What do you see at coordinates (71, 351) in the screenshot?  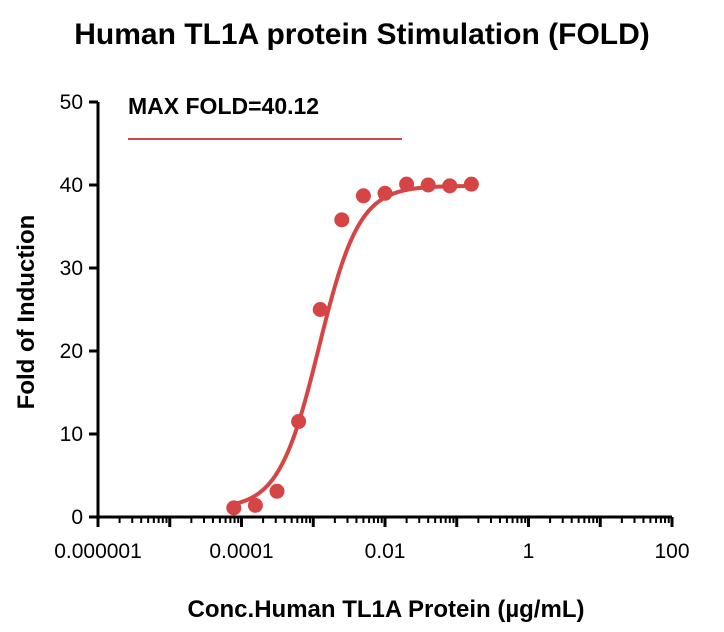 I see `y-tick-label: 20` at bounding box center [71, 351].